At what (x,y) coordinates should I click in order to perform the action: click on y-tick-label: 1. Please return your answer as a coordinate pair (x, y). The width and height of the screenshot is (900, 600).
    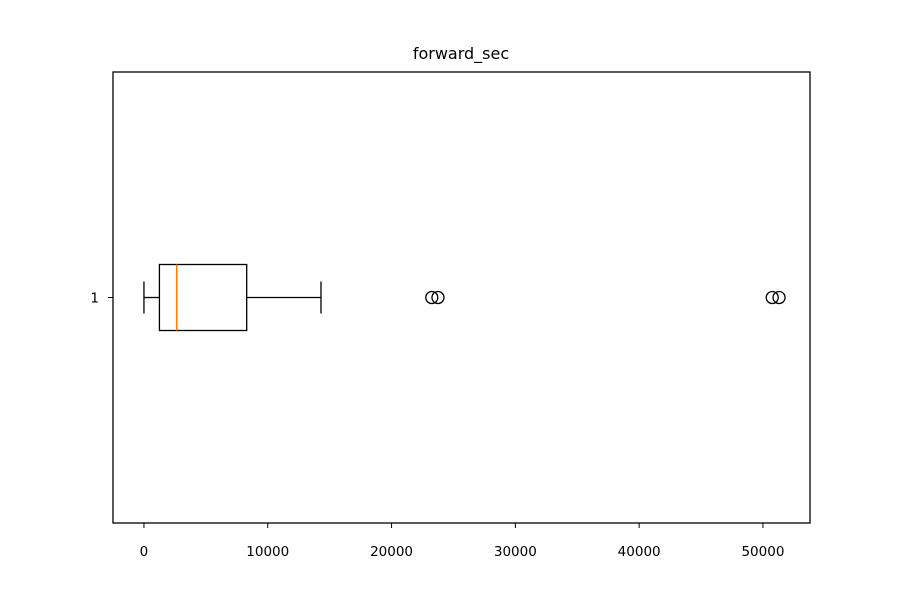
    Looking at the image, I should click on (94, 299).